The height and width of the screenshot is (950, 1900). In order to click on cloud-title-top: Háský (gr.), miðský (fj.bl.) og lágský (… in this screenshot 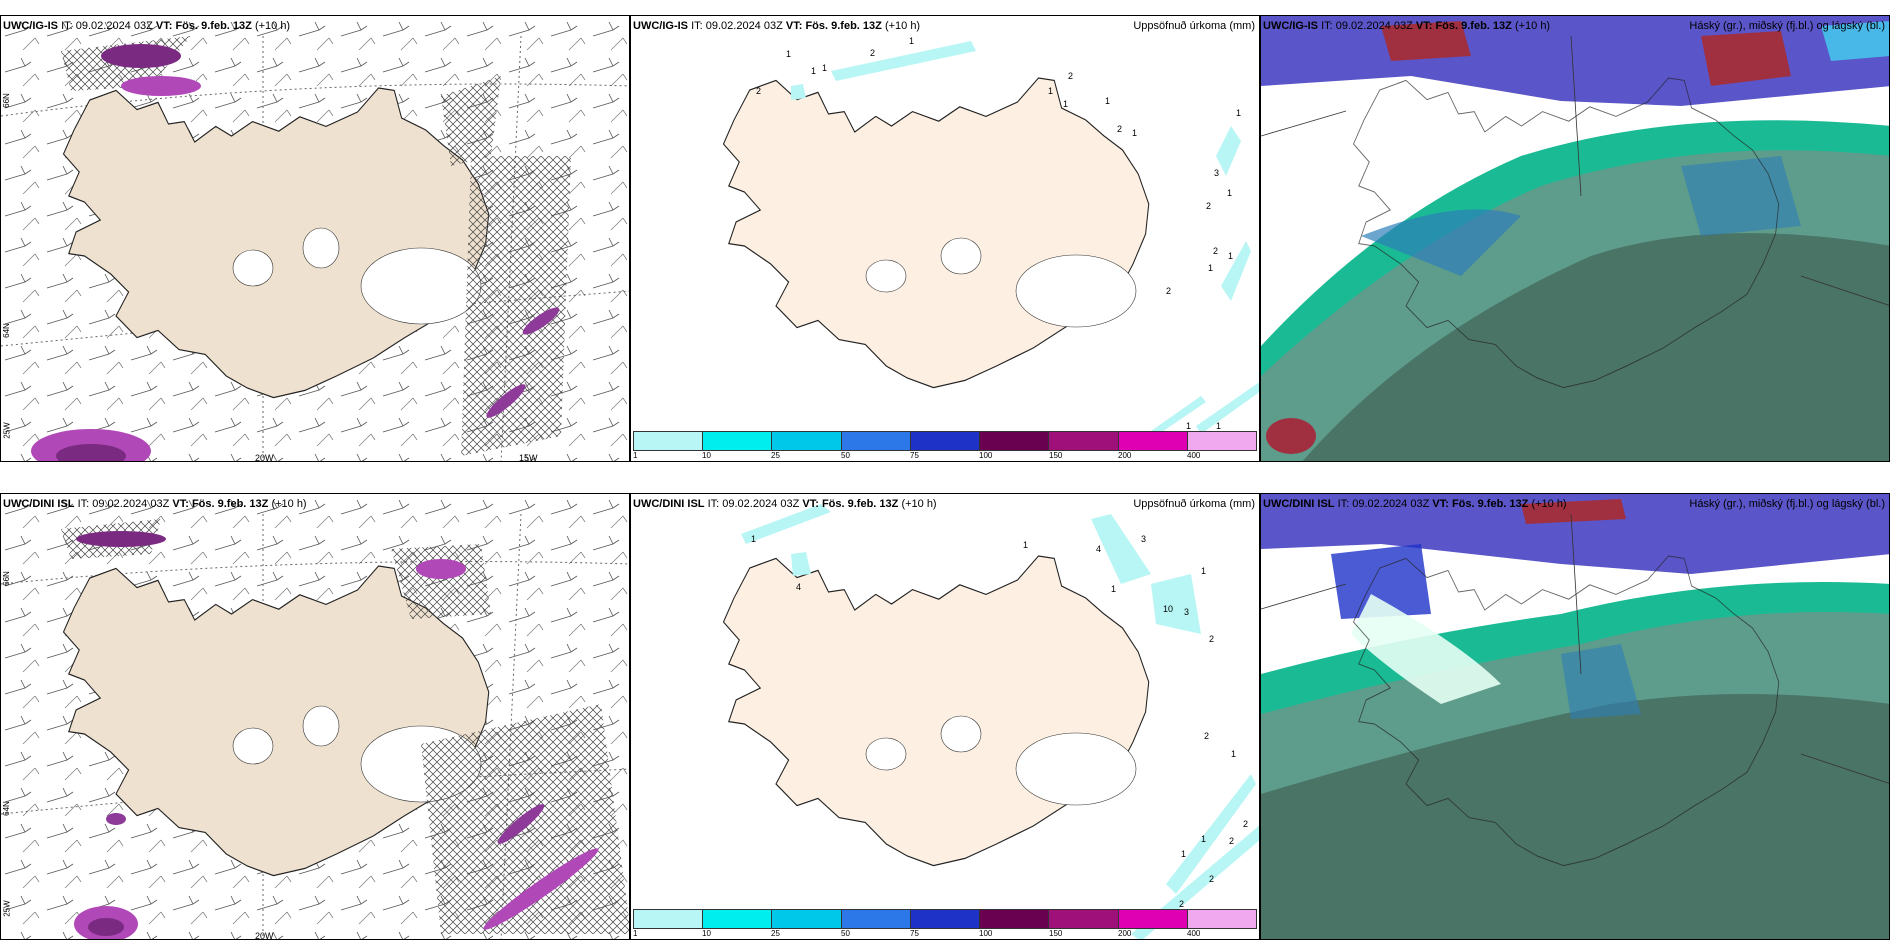, I will do `click(1787, 26)`.